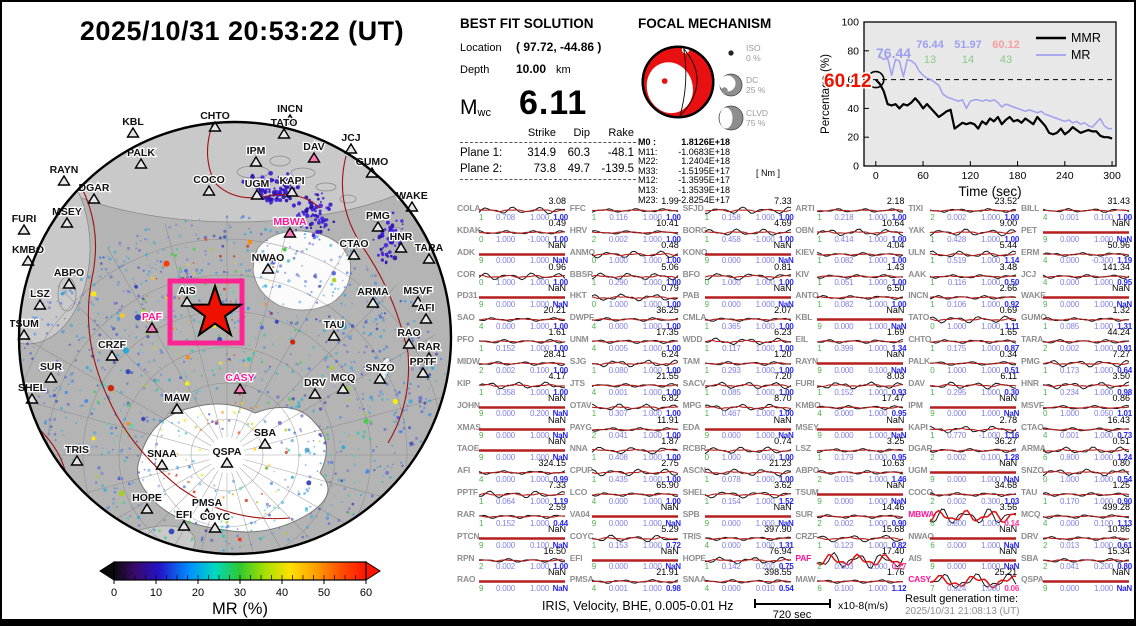  What do you see at coordinates (147, 498) in the screenshot?
I see `svg-text: HOPE` at bounding box center [147, 498].